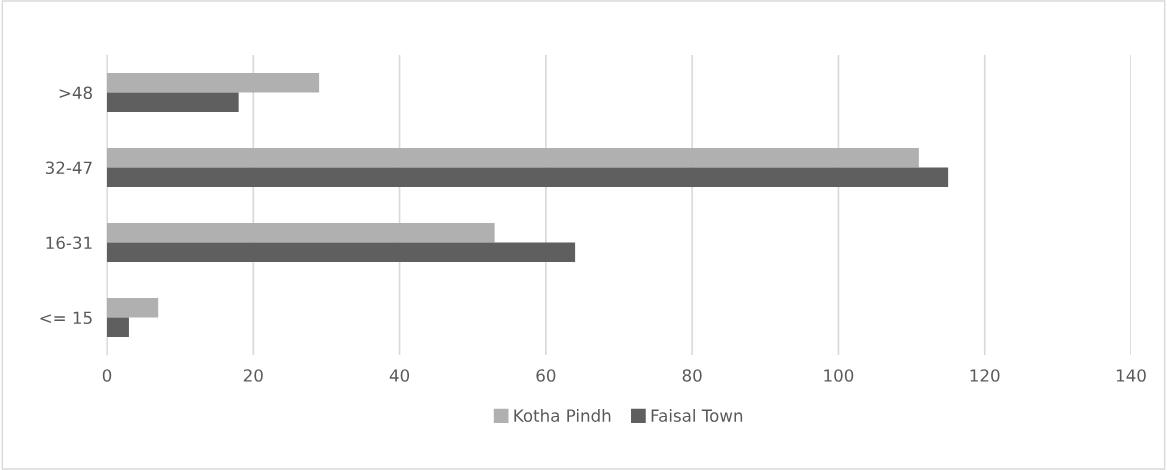 This screenshot has width=1167, height=470. What do you see at coordinates (107, 375) in the screenshot?
I see `x-tick-label: 0` at bounding box center [107, 375].